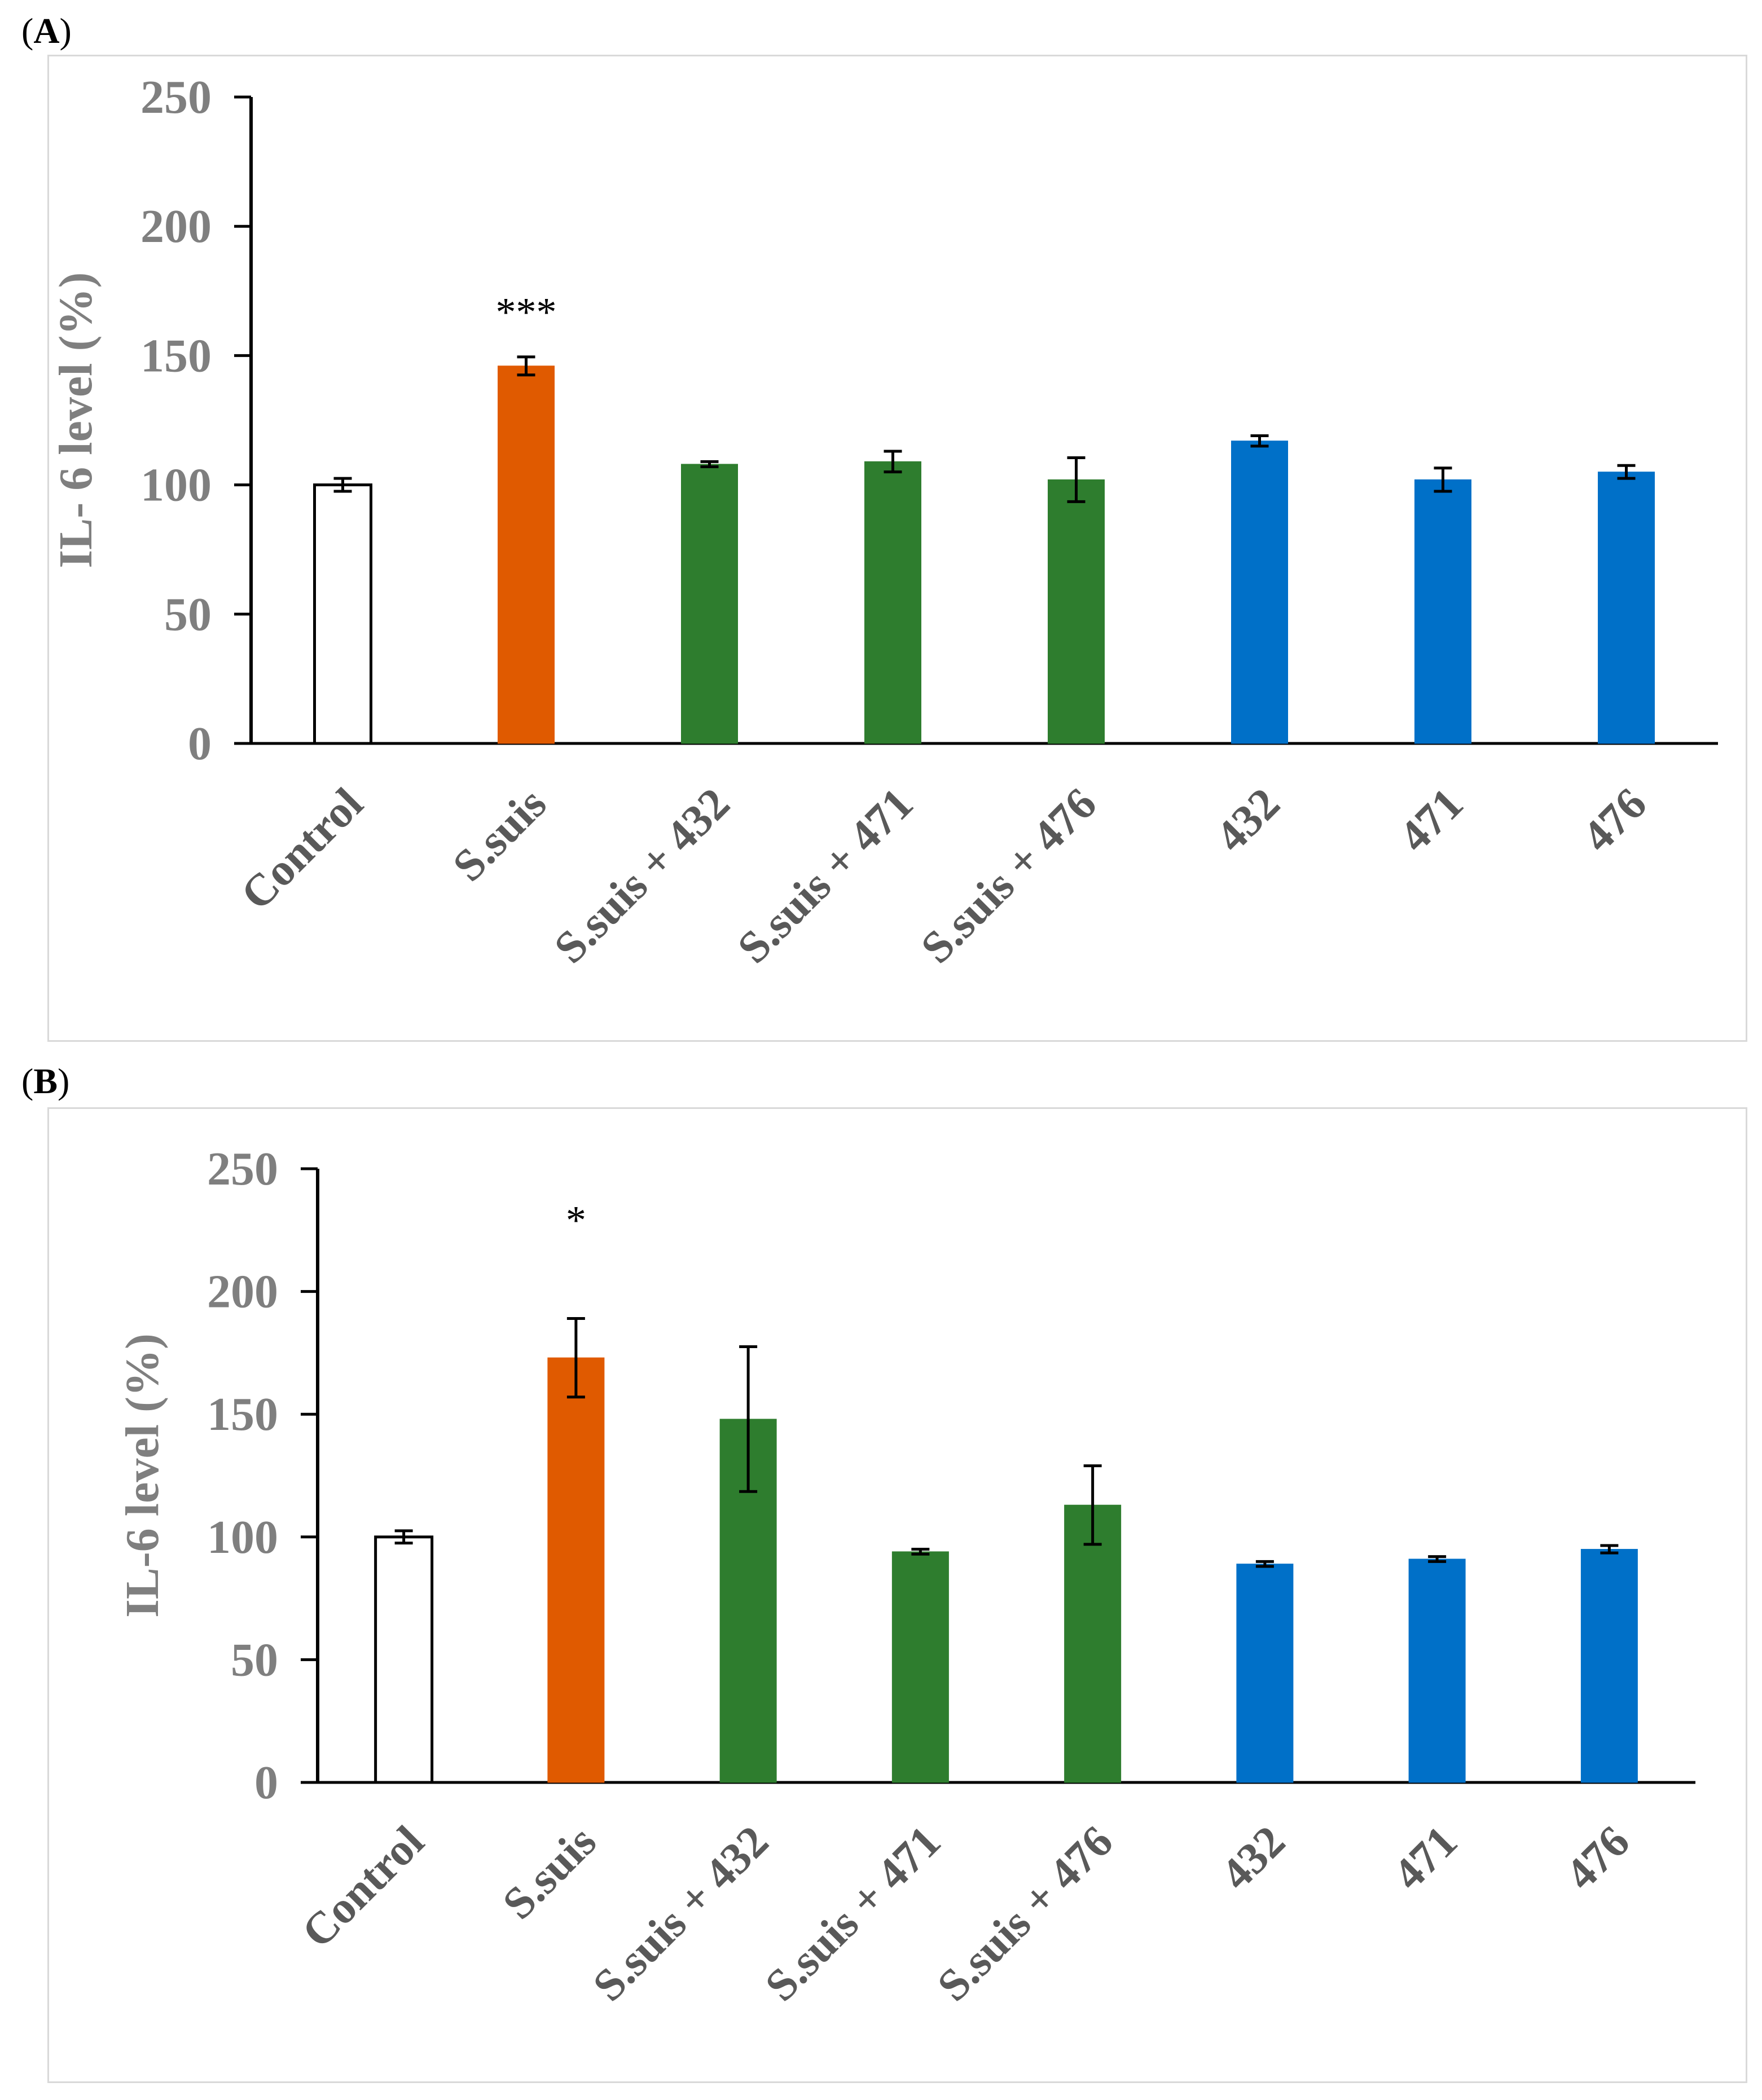 This screenshot has height=2100, width=1762. What do you see at coordinates (576, 1221) in the screenshot?
I see `significance-marker-b: *` at bounding box center [576, 1221].